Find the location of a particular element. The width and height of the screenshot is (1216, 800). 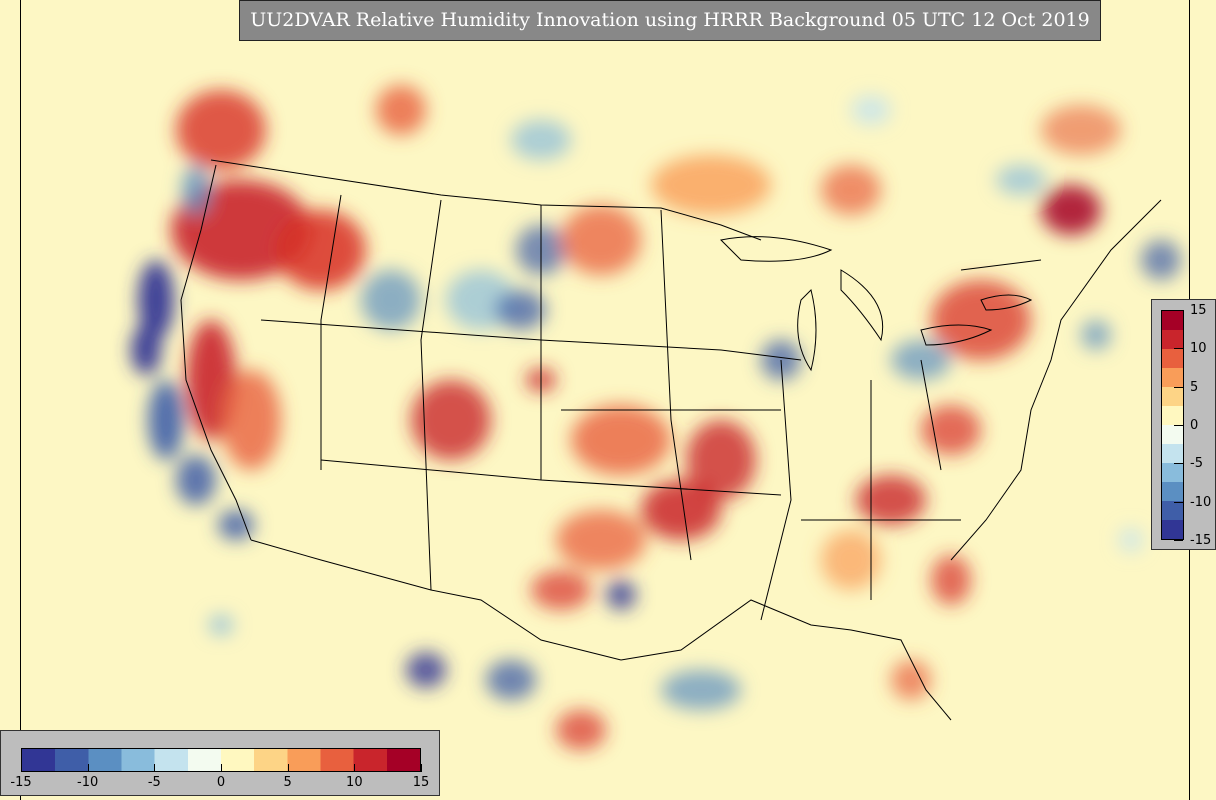

great-lakes is located at coordinates (876, 304).